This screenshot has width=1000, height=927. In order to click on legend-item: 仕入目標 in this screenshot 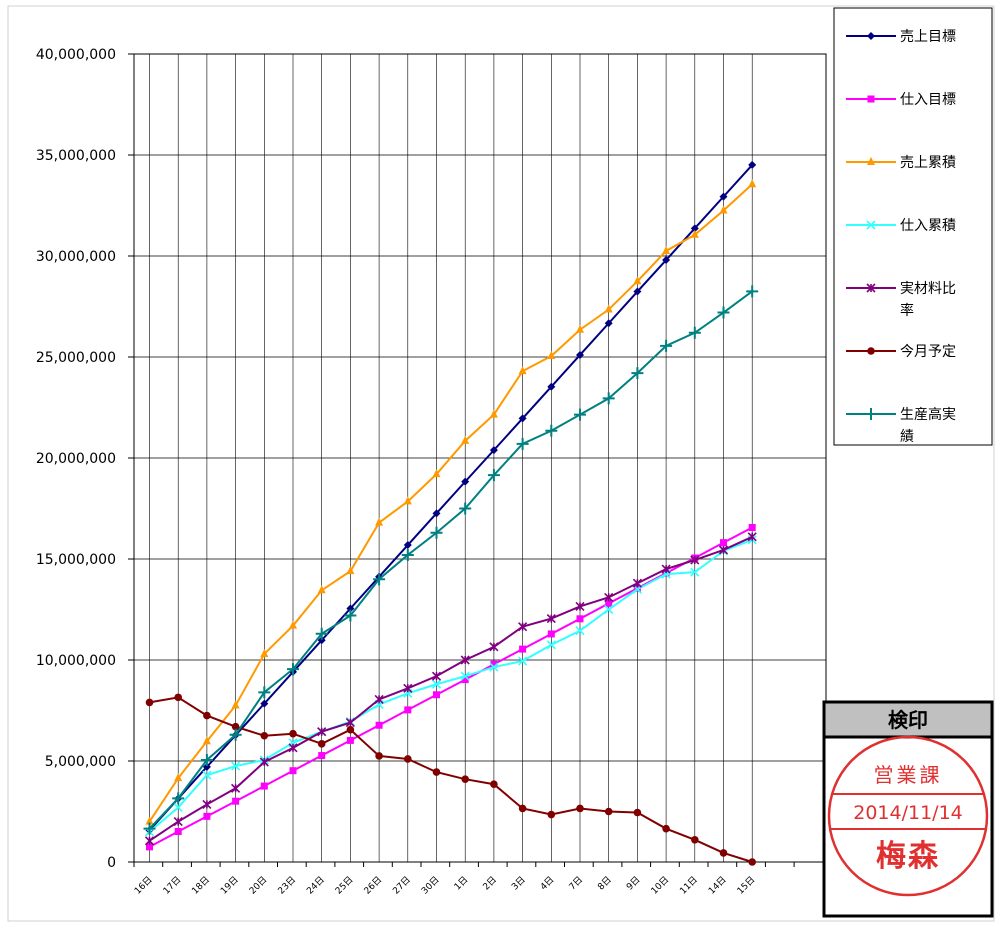, I will do `click(901, 100)`.